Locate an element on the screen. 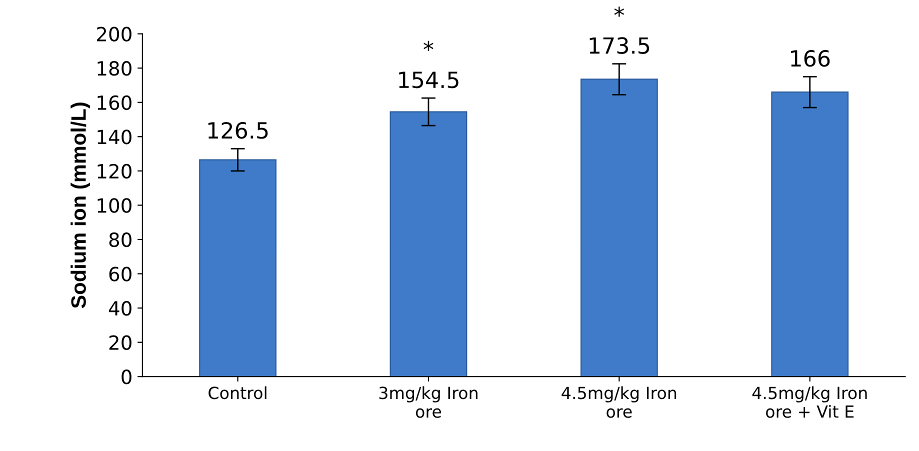 The height and width of the screenshot is (451, 919). y-tick-label: 140 is located at coordinates (115, 137).